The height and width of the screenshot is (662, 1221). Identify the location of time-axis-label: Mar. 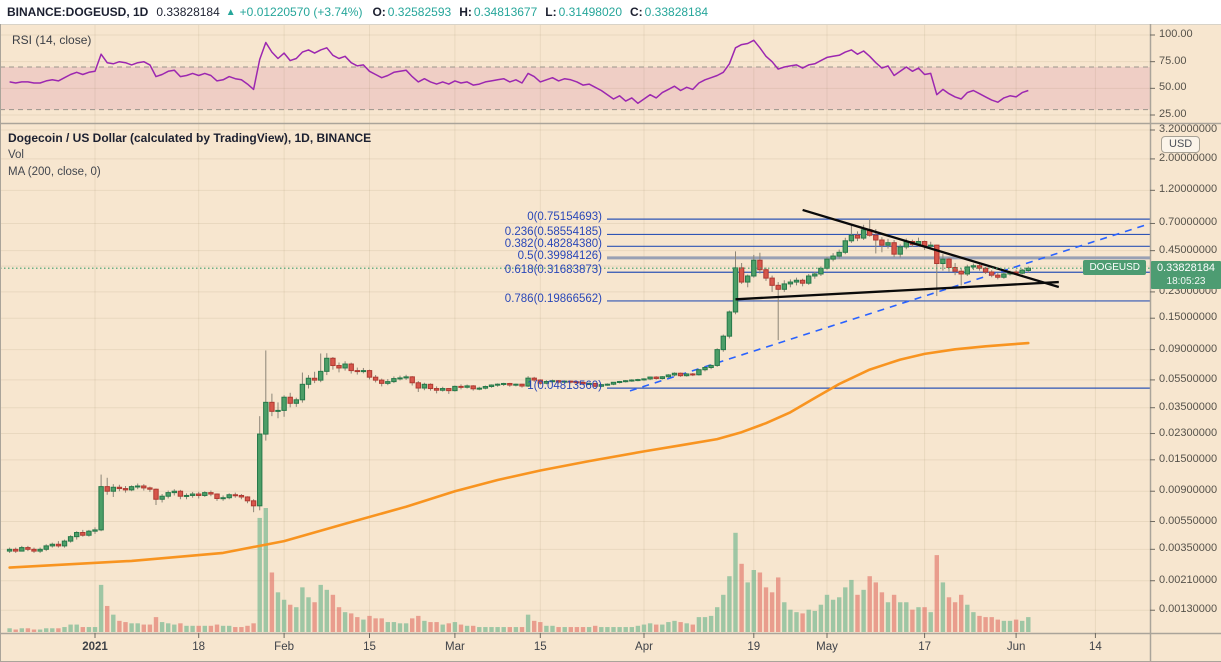
(454, 647).